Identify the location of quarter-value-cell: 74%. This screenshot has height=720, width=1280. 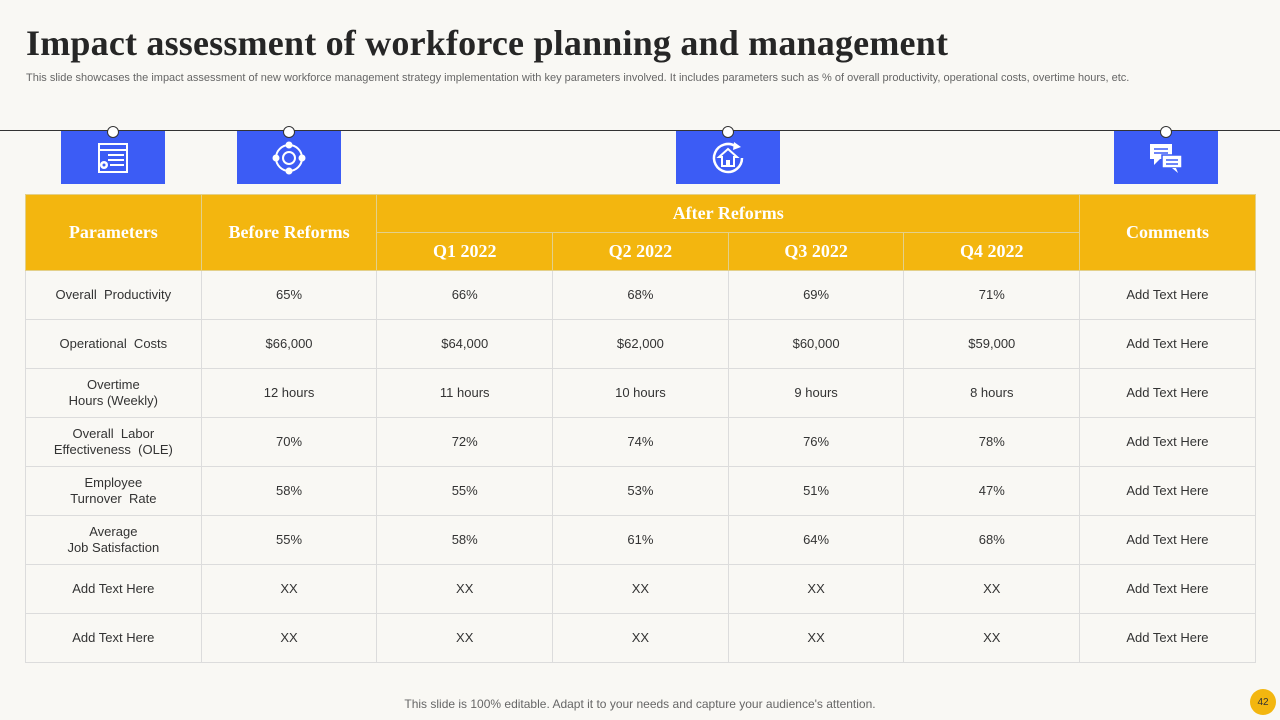
(640, 442).